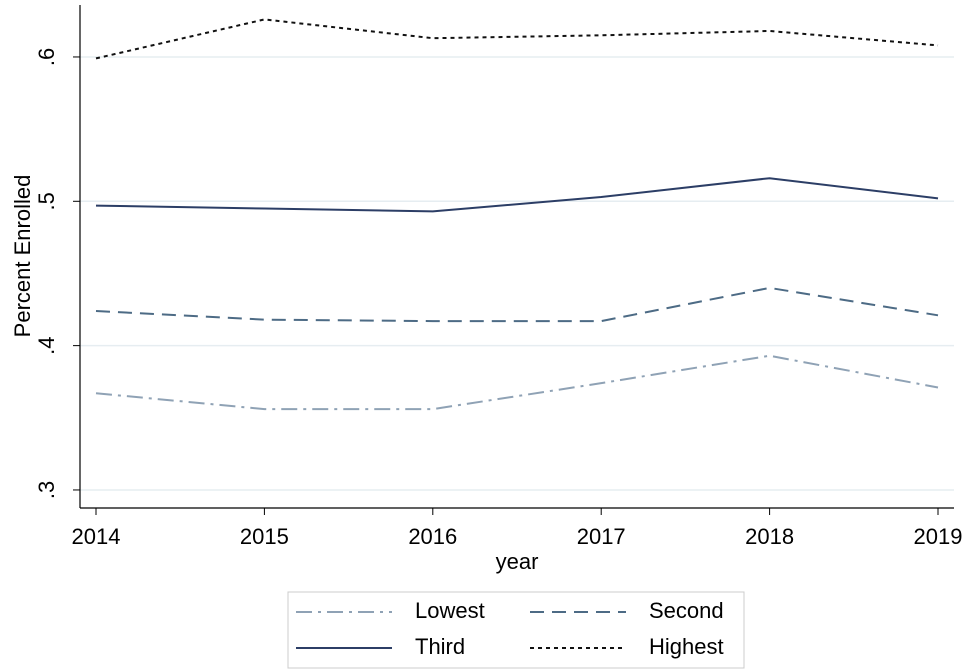 This screenshot has width=971, height=671. What do you see at coordinates (686, 610) in the screenshot?
I see `legend-label: Second` at bounding box center [686, 610].